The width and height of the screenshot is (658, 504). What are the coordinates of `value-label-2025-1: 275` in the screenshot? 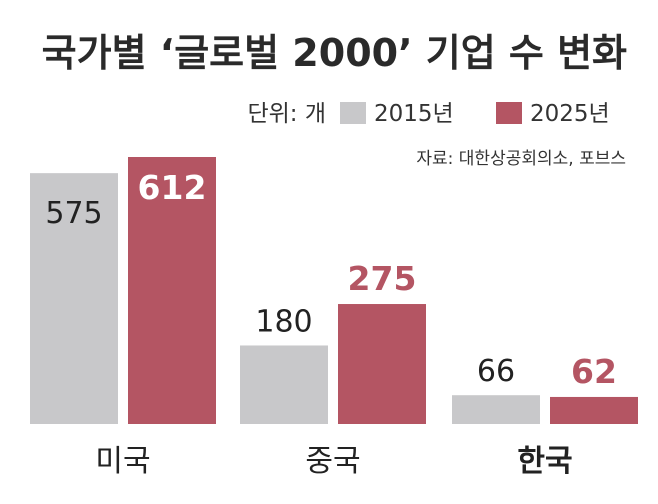 It's located at (382, 278).